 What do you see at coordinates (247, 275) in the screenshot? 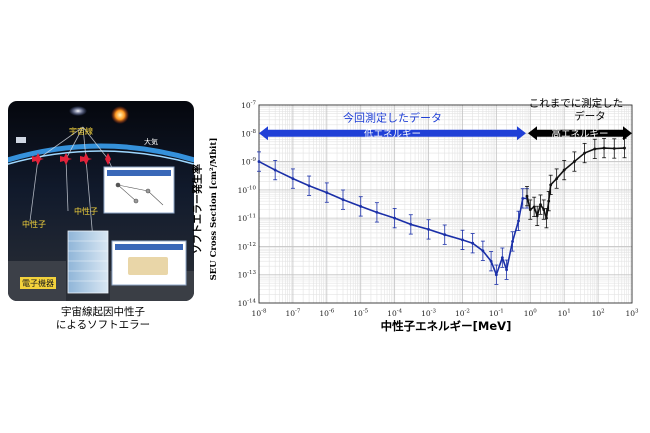
I see `y-tick-label: 10⁻¹³` at bounding box center [247, 275].